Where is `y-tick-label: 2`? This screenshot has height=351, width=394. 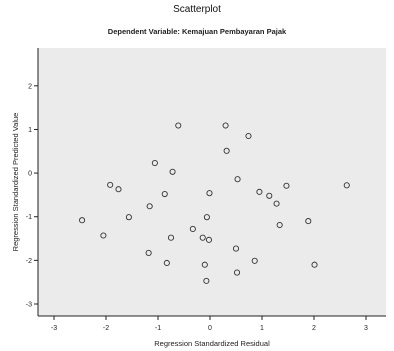 y-tick-label: 2 is located at coordinates (30, 86).